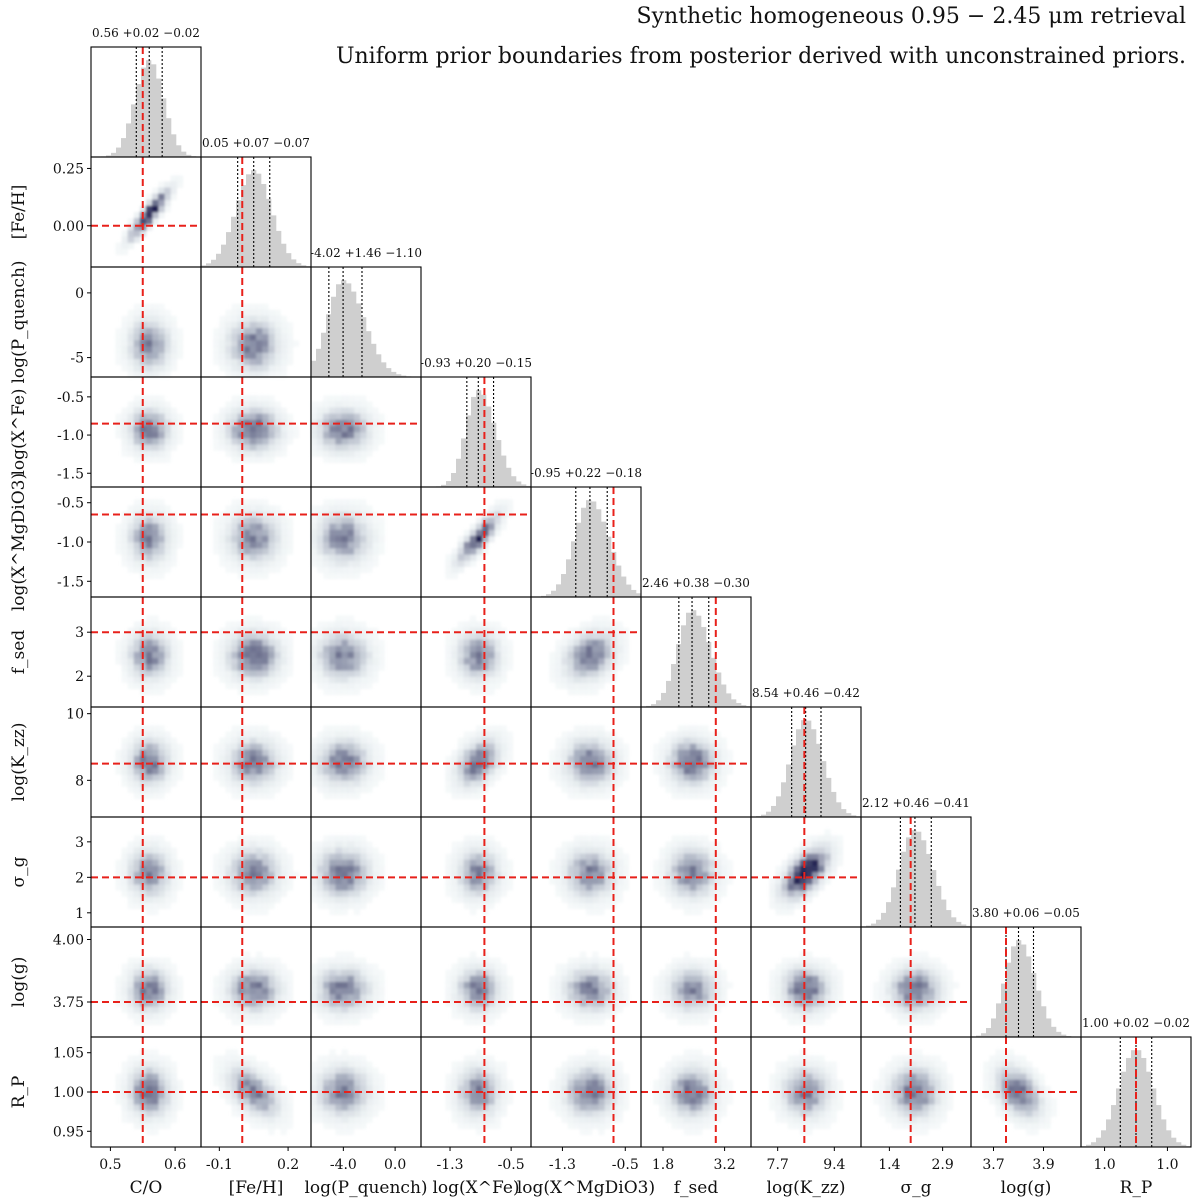 This screenshot has width=1200, height=1204. I want to click on hist-panel-4: -0.93 +0.20 −0.15, so click(476, 422).